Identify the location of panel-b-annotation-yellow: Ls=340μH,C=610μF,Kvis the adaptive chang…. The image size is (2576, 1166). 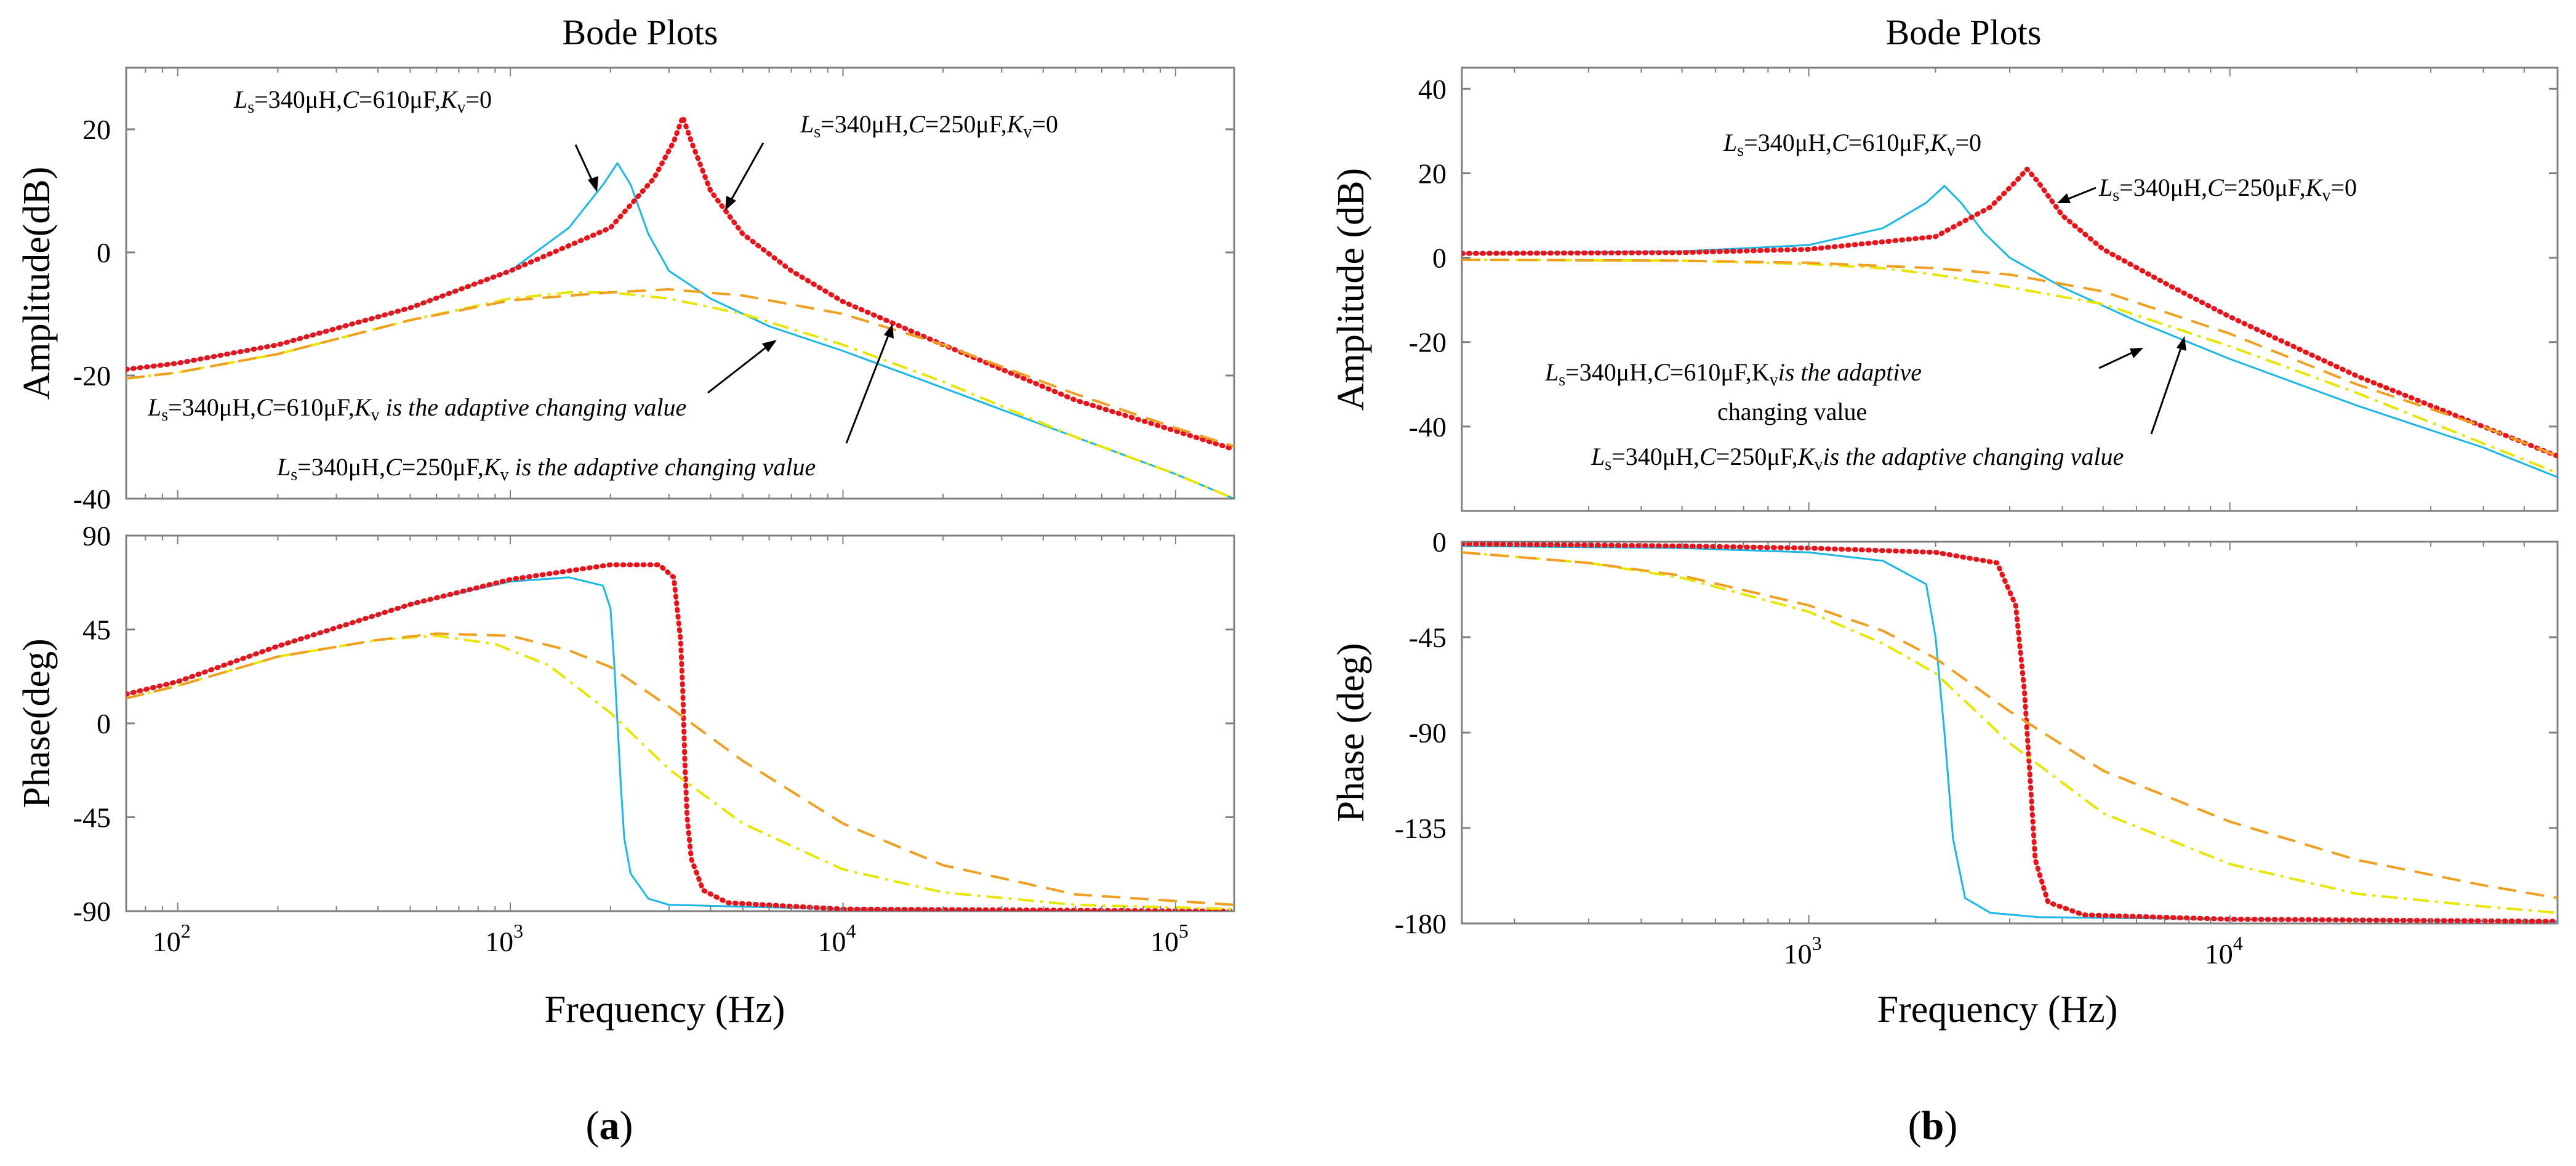
(1843, 386).